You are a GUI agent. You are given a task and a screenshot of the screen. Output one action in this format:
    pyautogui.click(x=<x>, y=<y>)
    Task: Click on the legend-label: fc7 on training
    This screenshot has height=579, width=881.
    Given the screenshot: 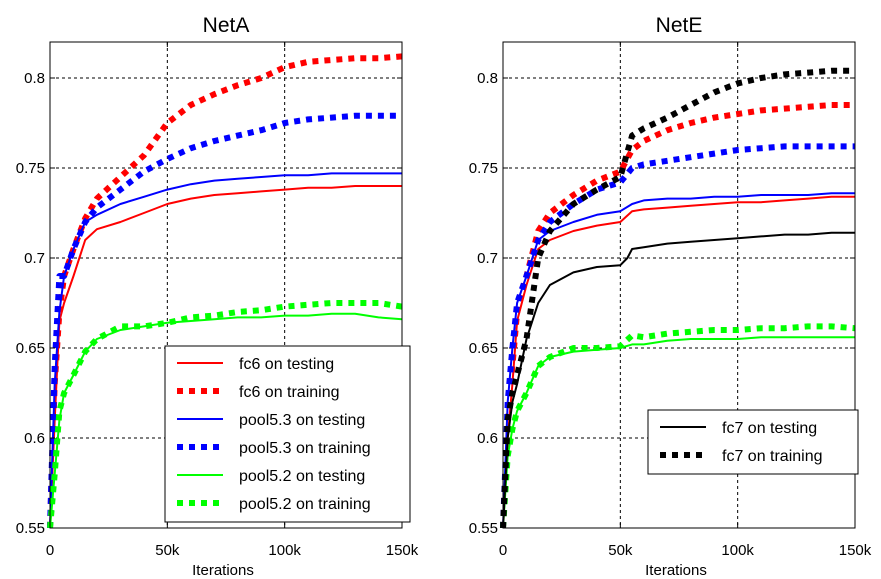 What is the action you would take?
    pyautogui.click(x=772, y=456)
    